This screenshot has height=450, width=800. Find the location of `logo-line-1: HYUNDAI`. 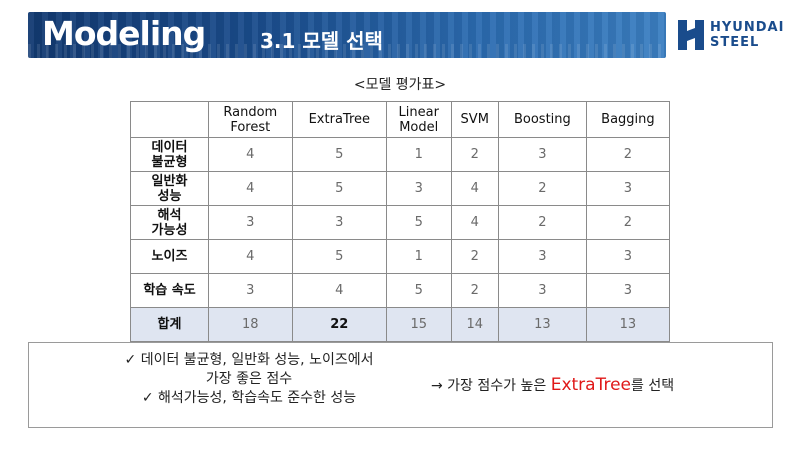

logo-line-1: HYUNDAI is located at coordinates (747, 27).